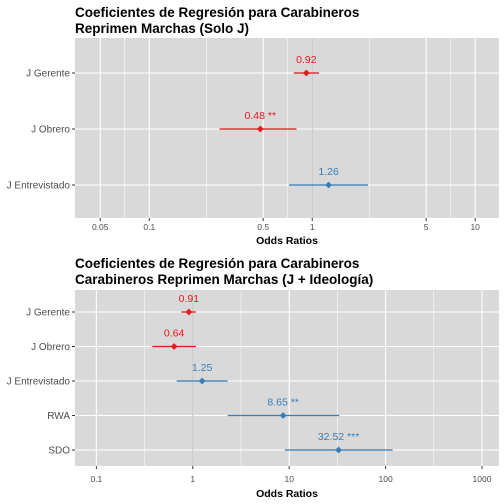  What do you see at coordinates (306, 60) in the screenshot?
I see `data-label: 0.92` at bounding box center [306, 60].